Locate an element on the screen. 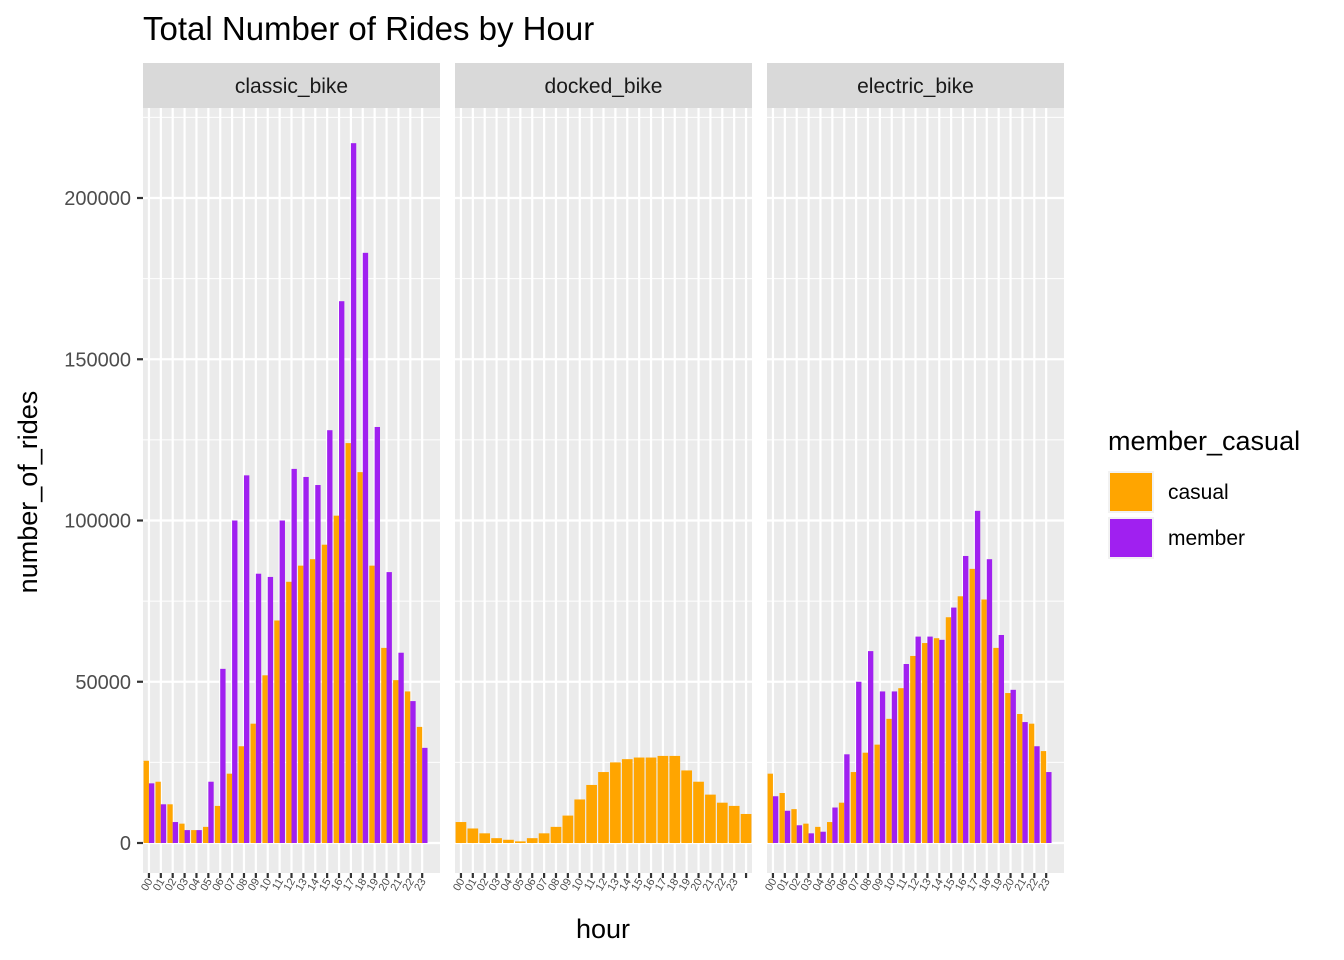  x-tick-label: 00 is located at coordinates (147, 885).